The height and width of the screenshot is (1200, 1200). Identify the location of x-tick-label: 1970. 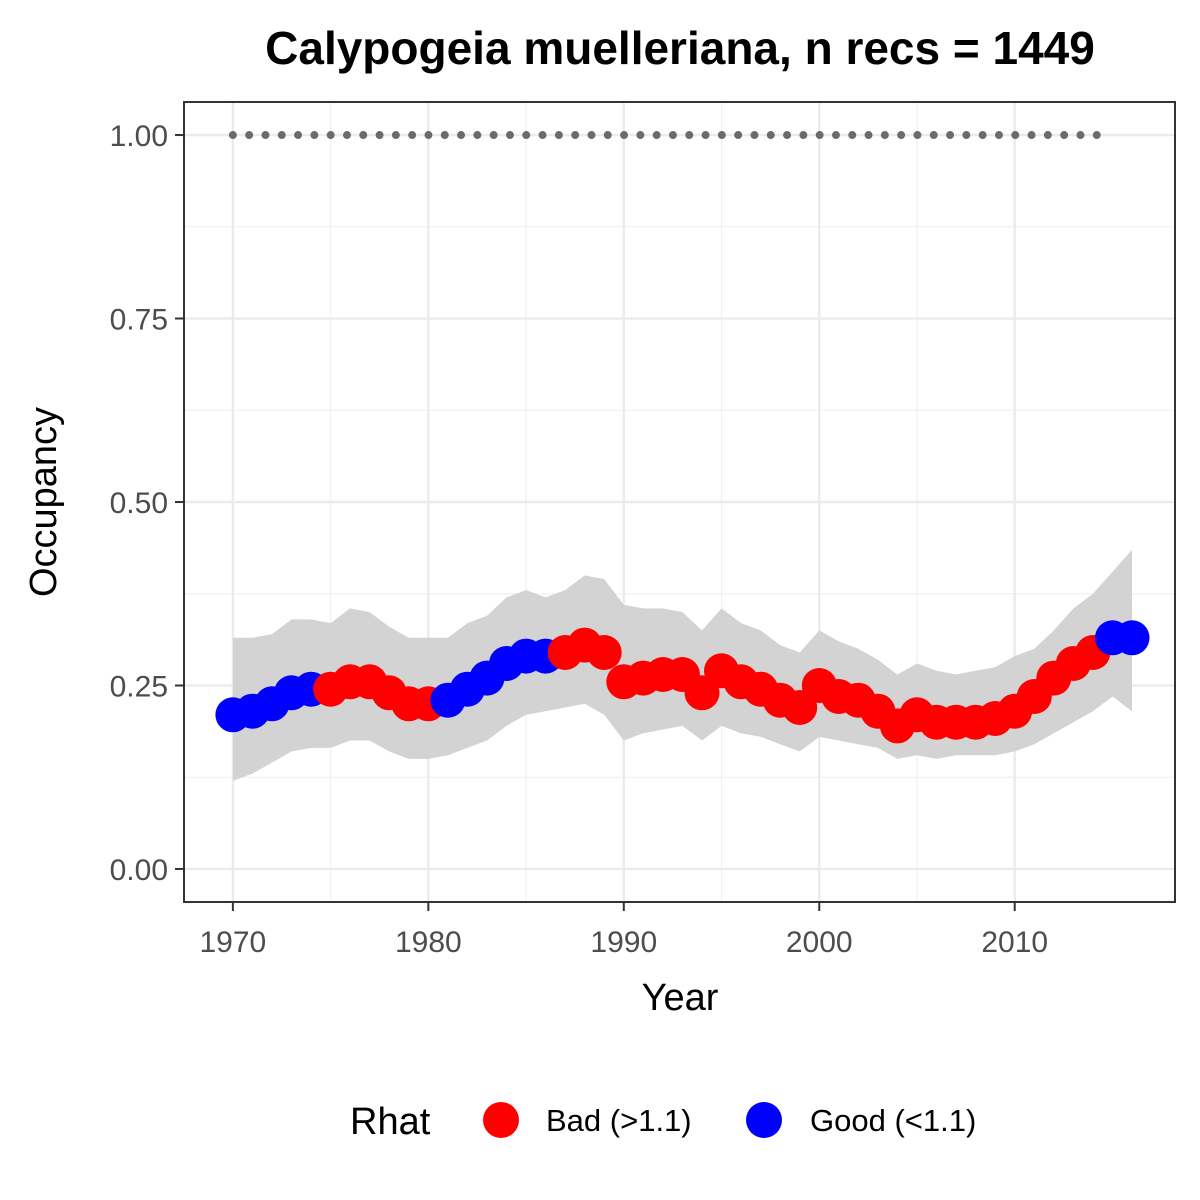
(232, 942).